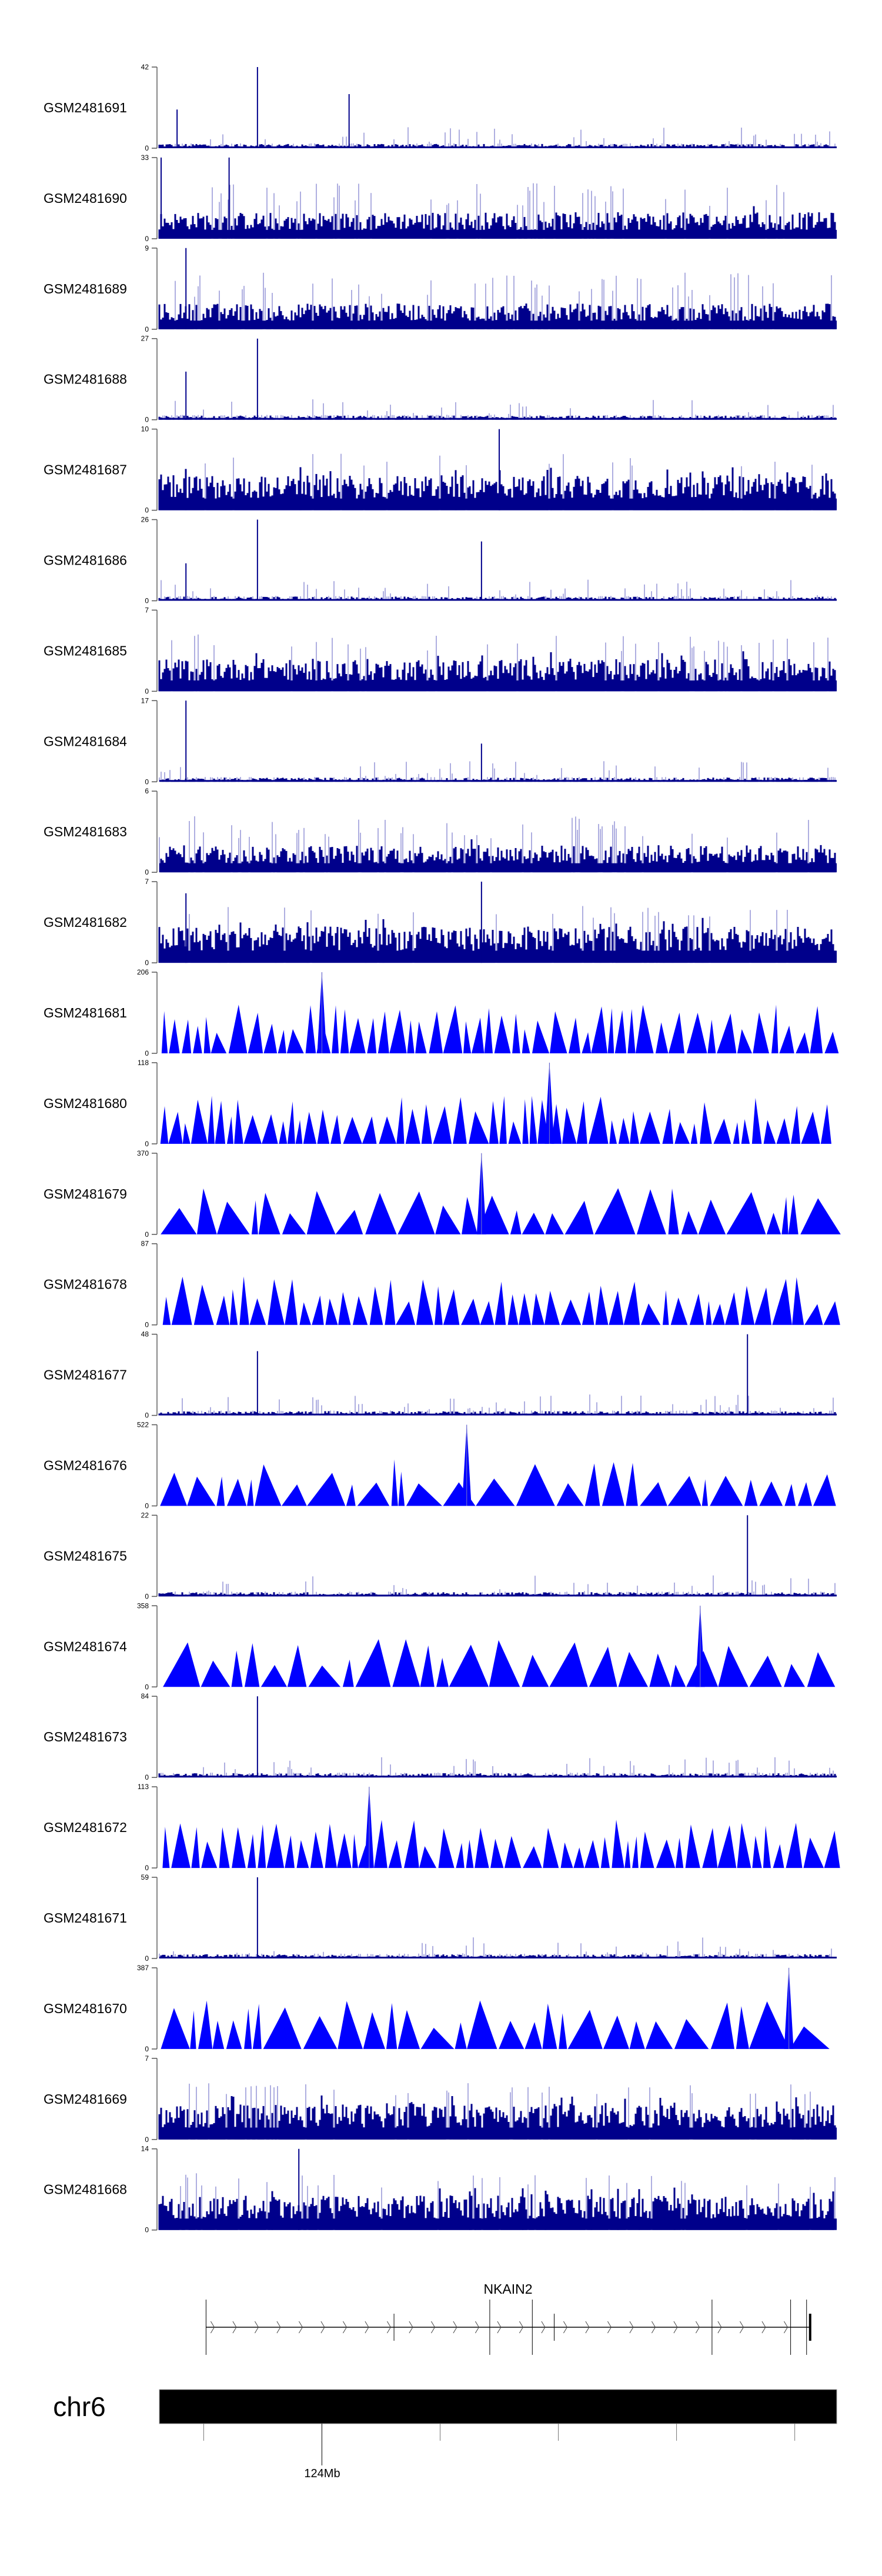  Describe the element at coordinates (147, 248) in the screenshot. I see `y-max-label: 9` at that location.